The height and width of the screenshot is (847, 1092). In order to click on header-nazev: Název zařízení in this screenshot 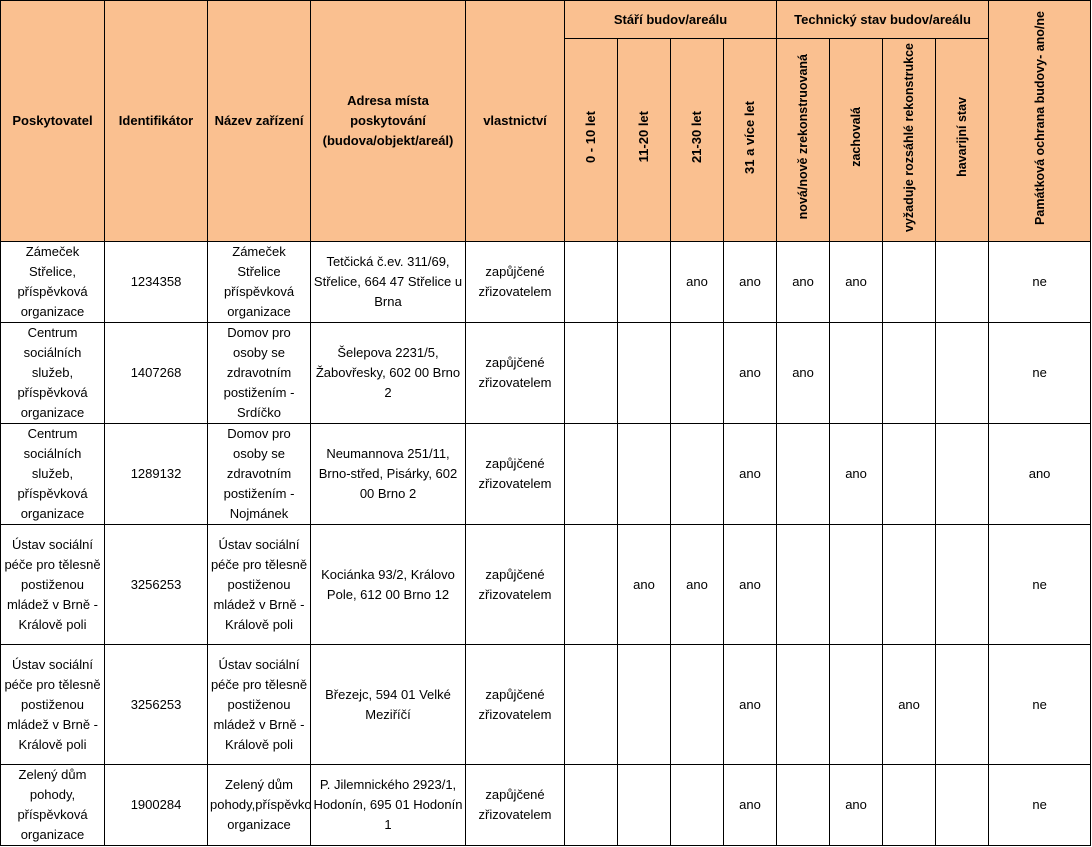, I will do `click(259, 121)`.